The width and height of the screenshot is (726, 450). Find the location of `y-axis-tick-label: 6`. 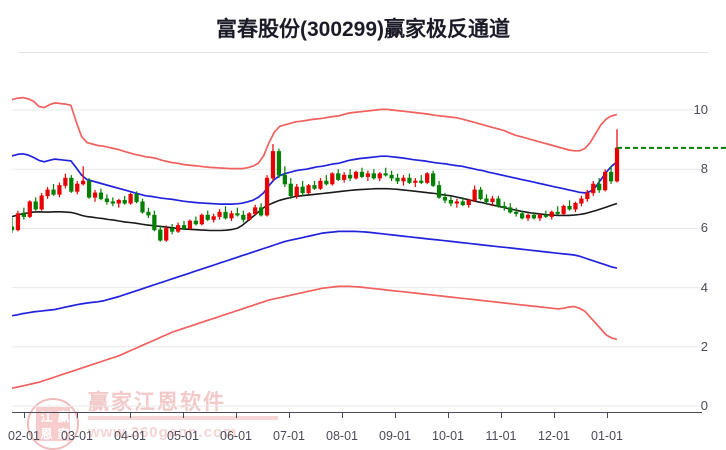

y-axis-tick-label: 6 is located at coordinates (704, 228).